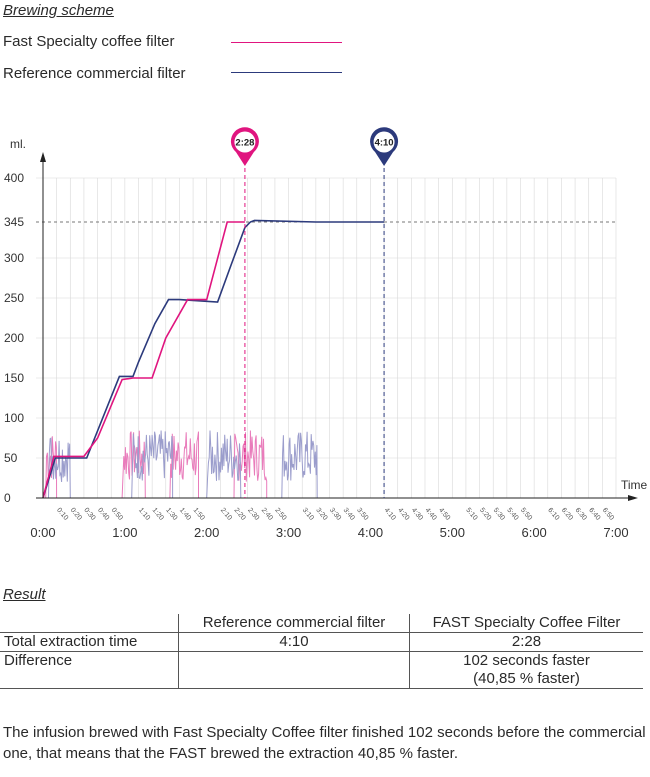 The width and height of the screenshot is (650, 777). What do you see at coordinates (199, 514) in the screenshot?
I see `x-minor-tick-label: 1:50` at bounding box center [199, 514].